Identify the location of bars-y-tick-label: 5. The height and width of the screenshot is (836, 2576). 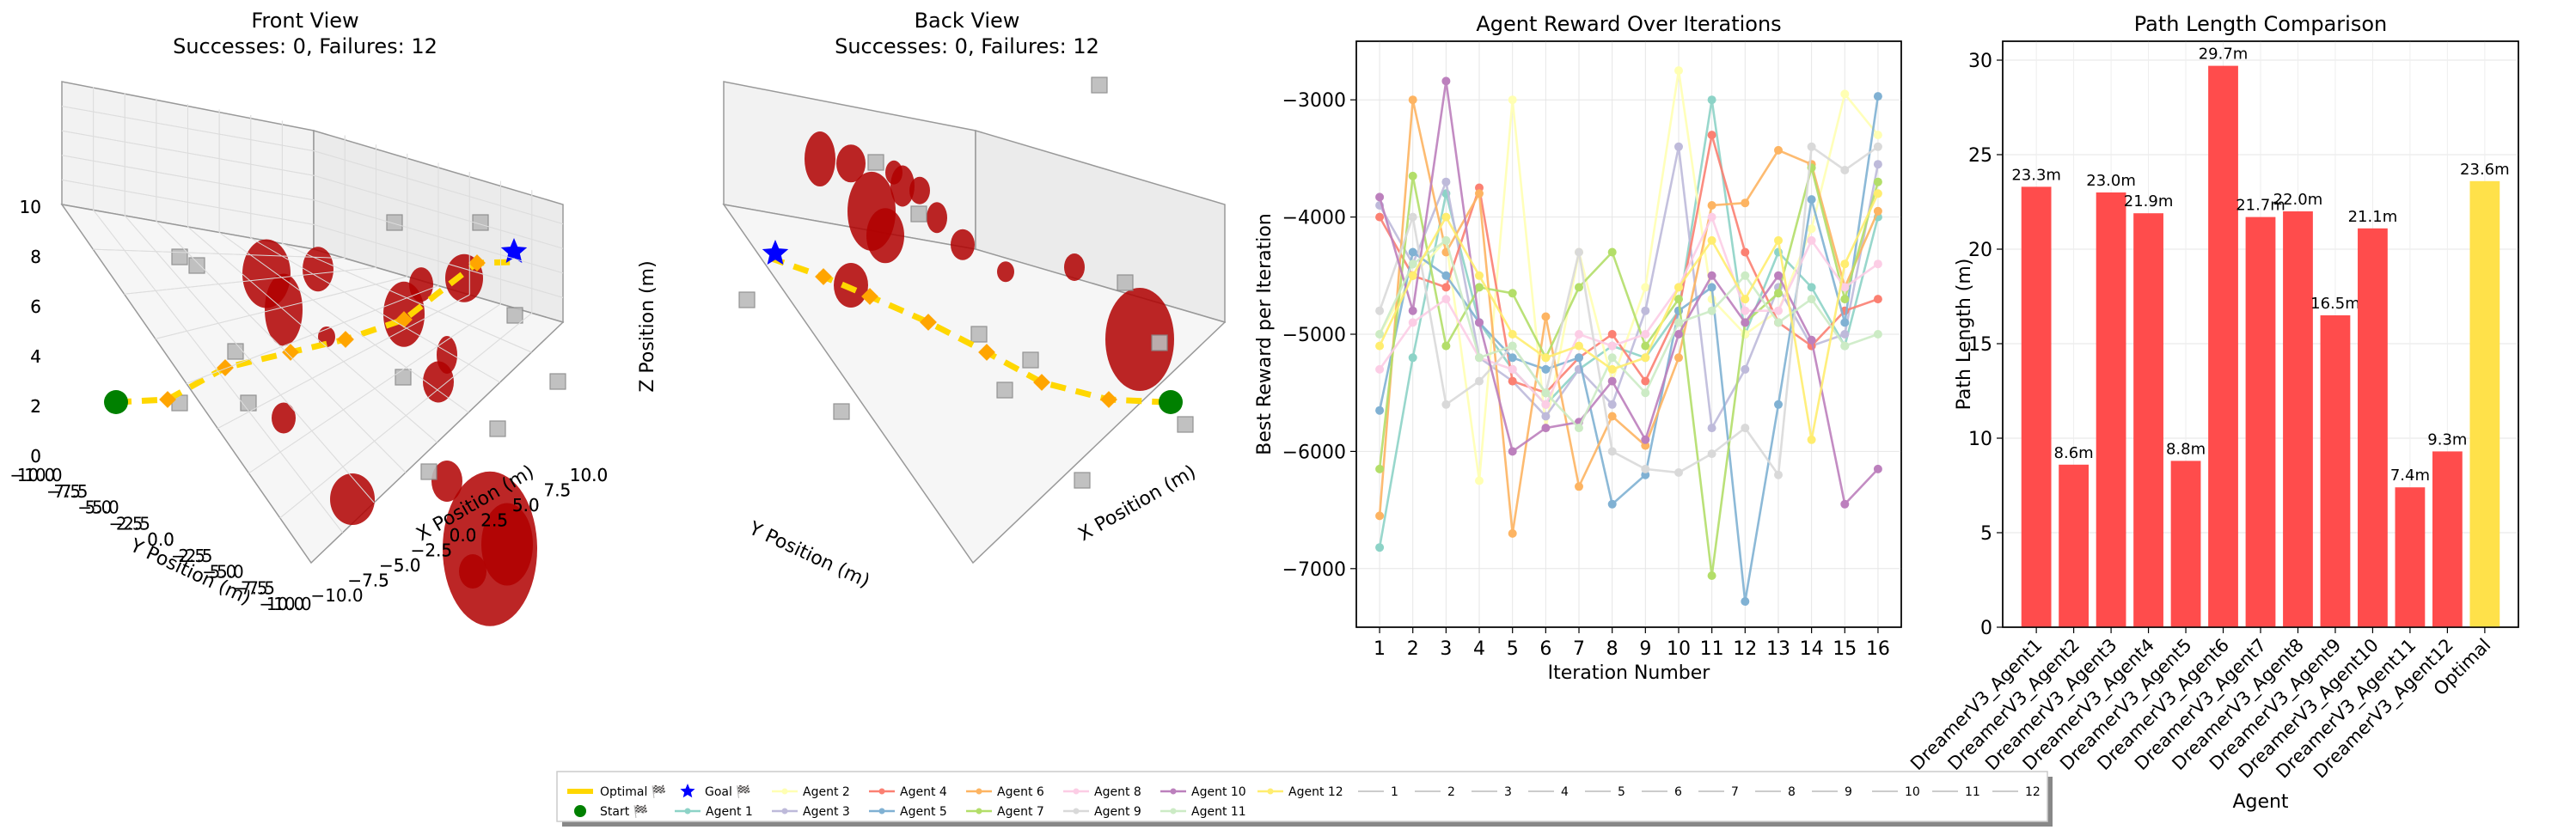
(1986, 534).